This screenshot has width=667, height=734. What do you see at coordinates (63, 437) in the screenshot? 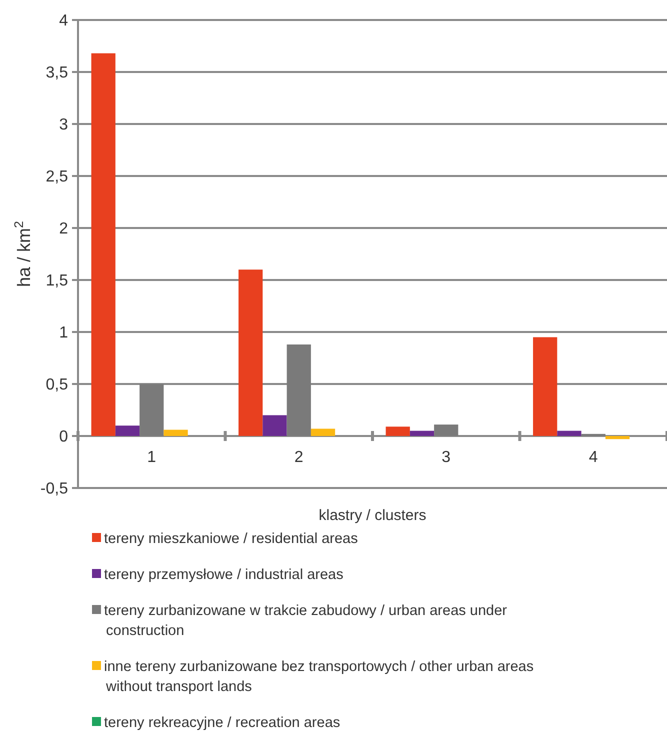
I see `y-tick-label: 0` at bounding box center [63, 437].